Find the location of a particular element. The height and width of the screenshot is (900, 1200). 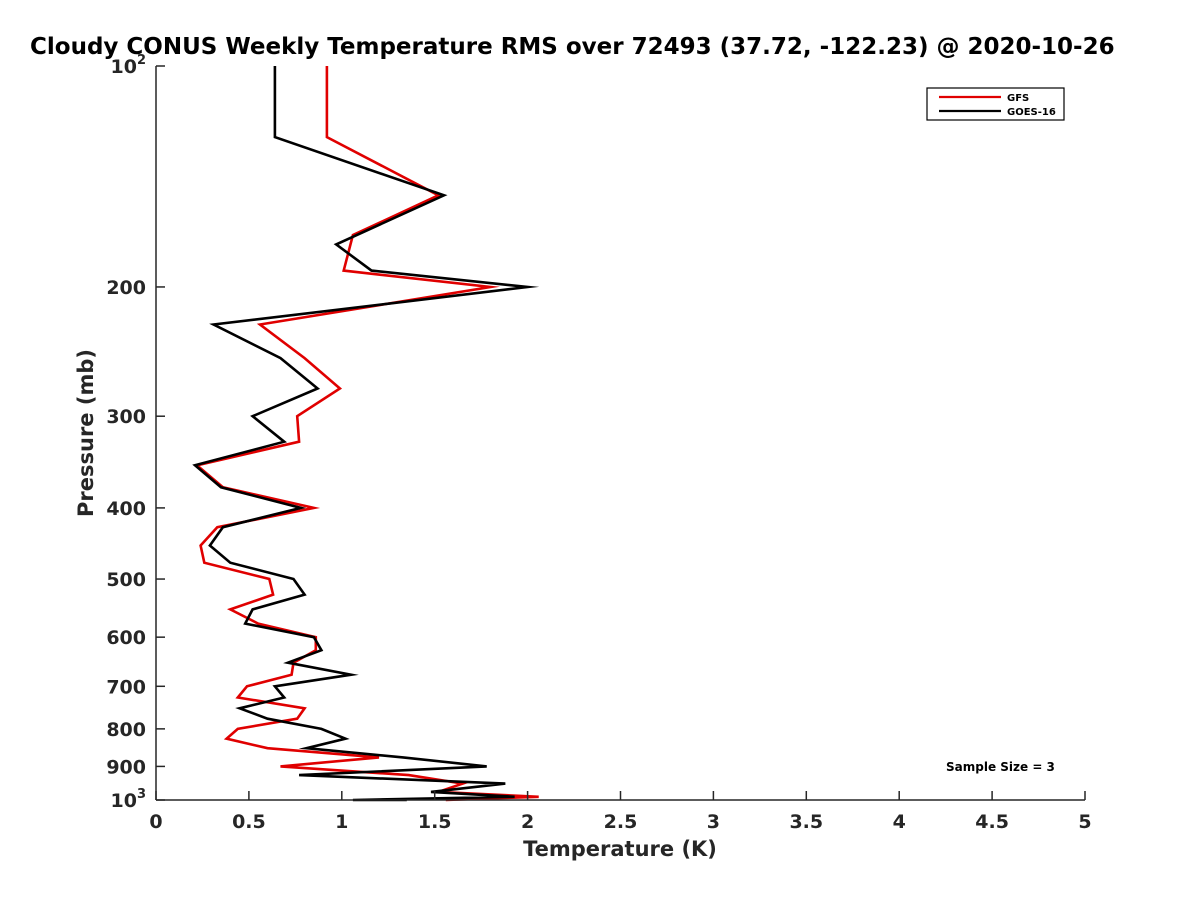

x-tick-label: 4 is located at coordinates (899, 822).